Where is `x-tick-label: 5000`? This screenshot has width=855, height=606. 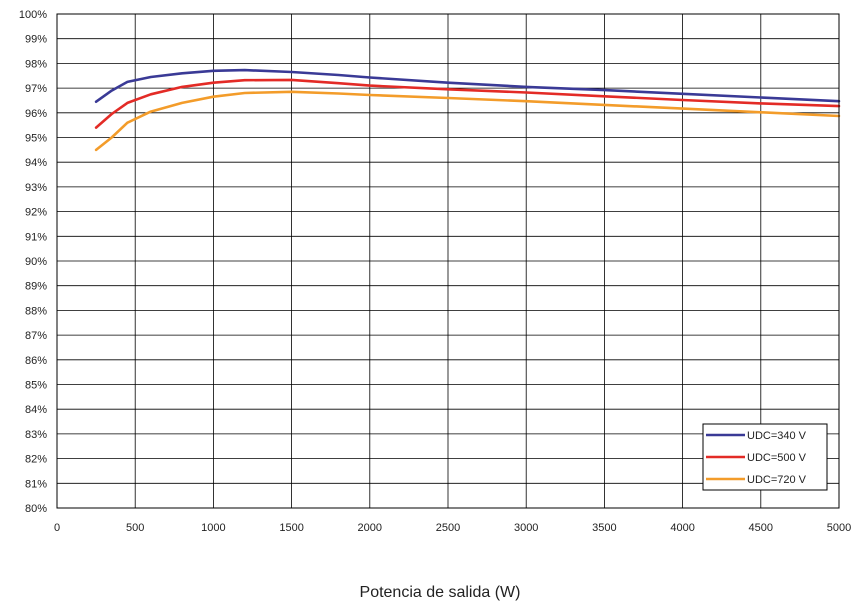
x-tick-label: 5000 is located at coordinates (839, 528).